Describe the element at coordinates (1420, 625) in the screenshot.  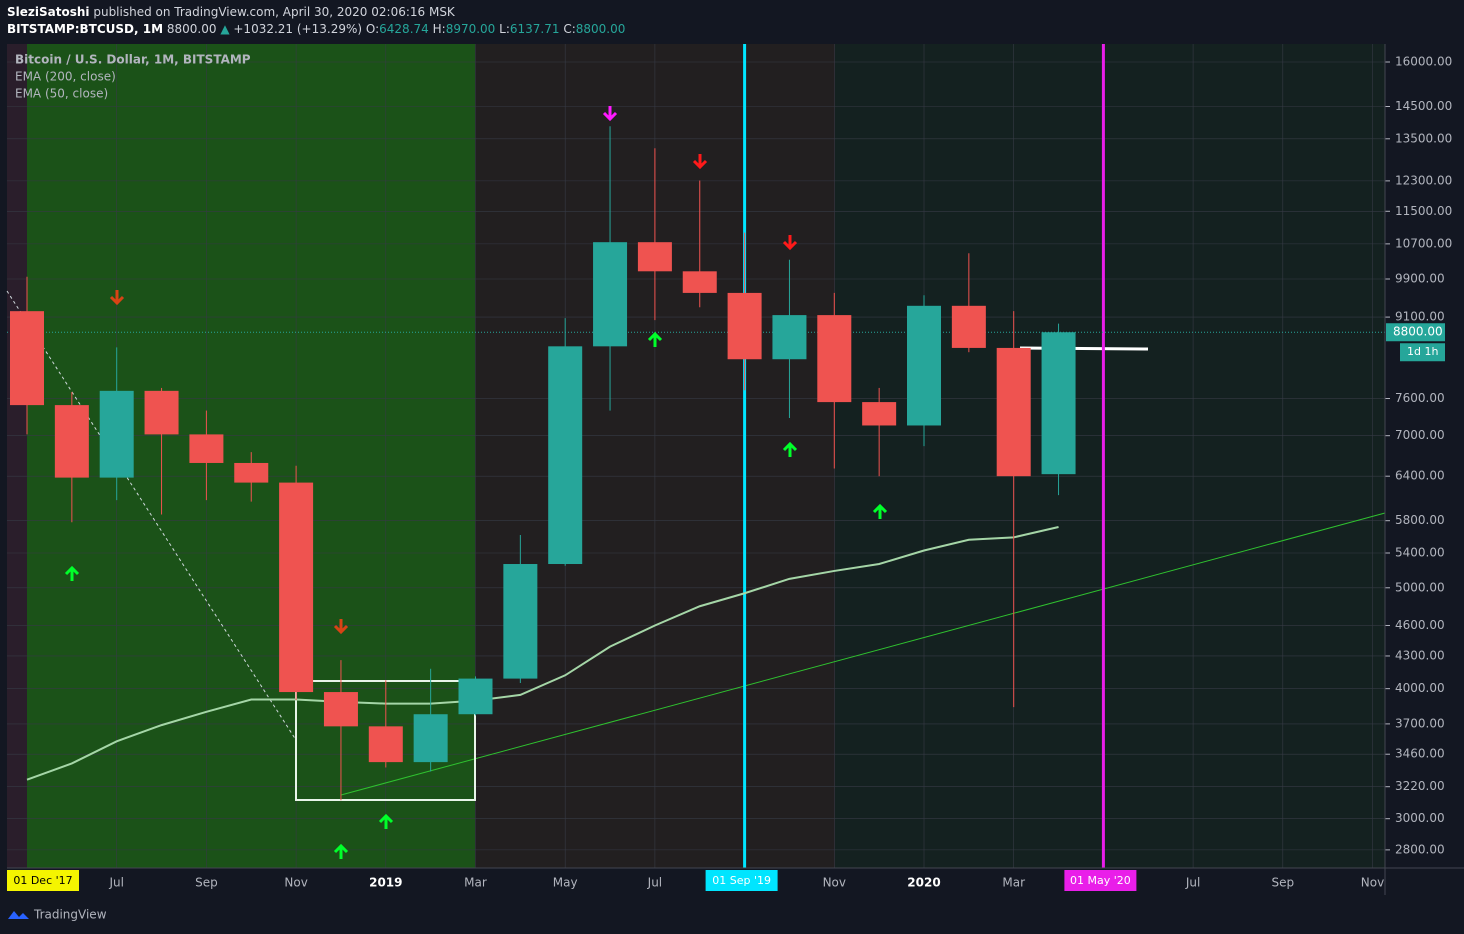
I see `y-tick-label: 4600.00` at that location.